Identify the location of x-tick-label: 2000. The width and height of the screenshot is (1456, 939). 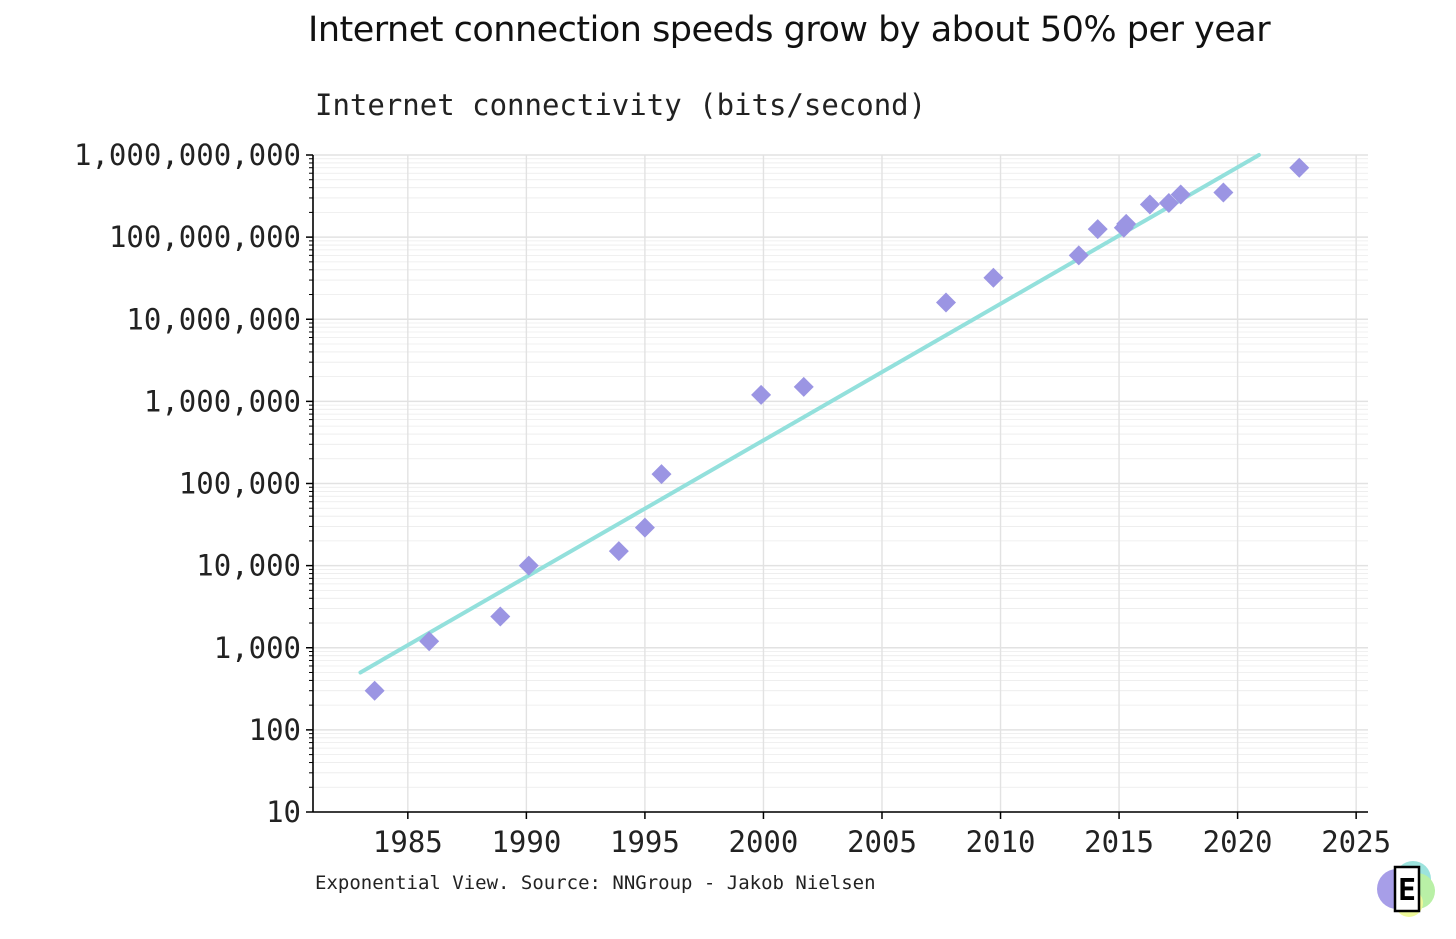
(764, 842).